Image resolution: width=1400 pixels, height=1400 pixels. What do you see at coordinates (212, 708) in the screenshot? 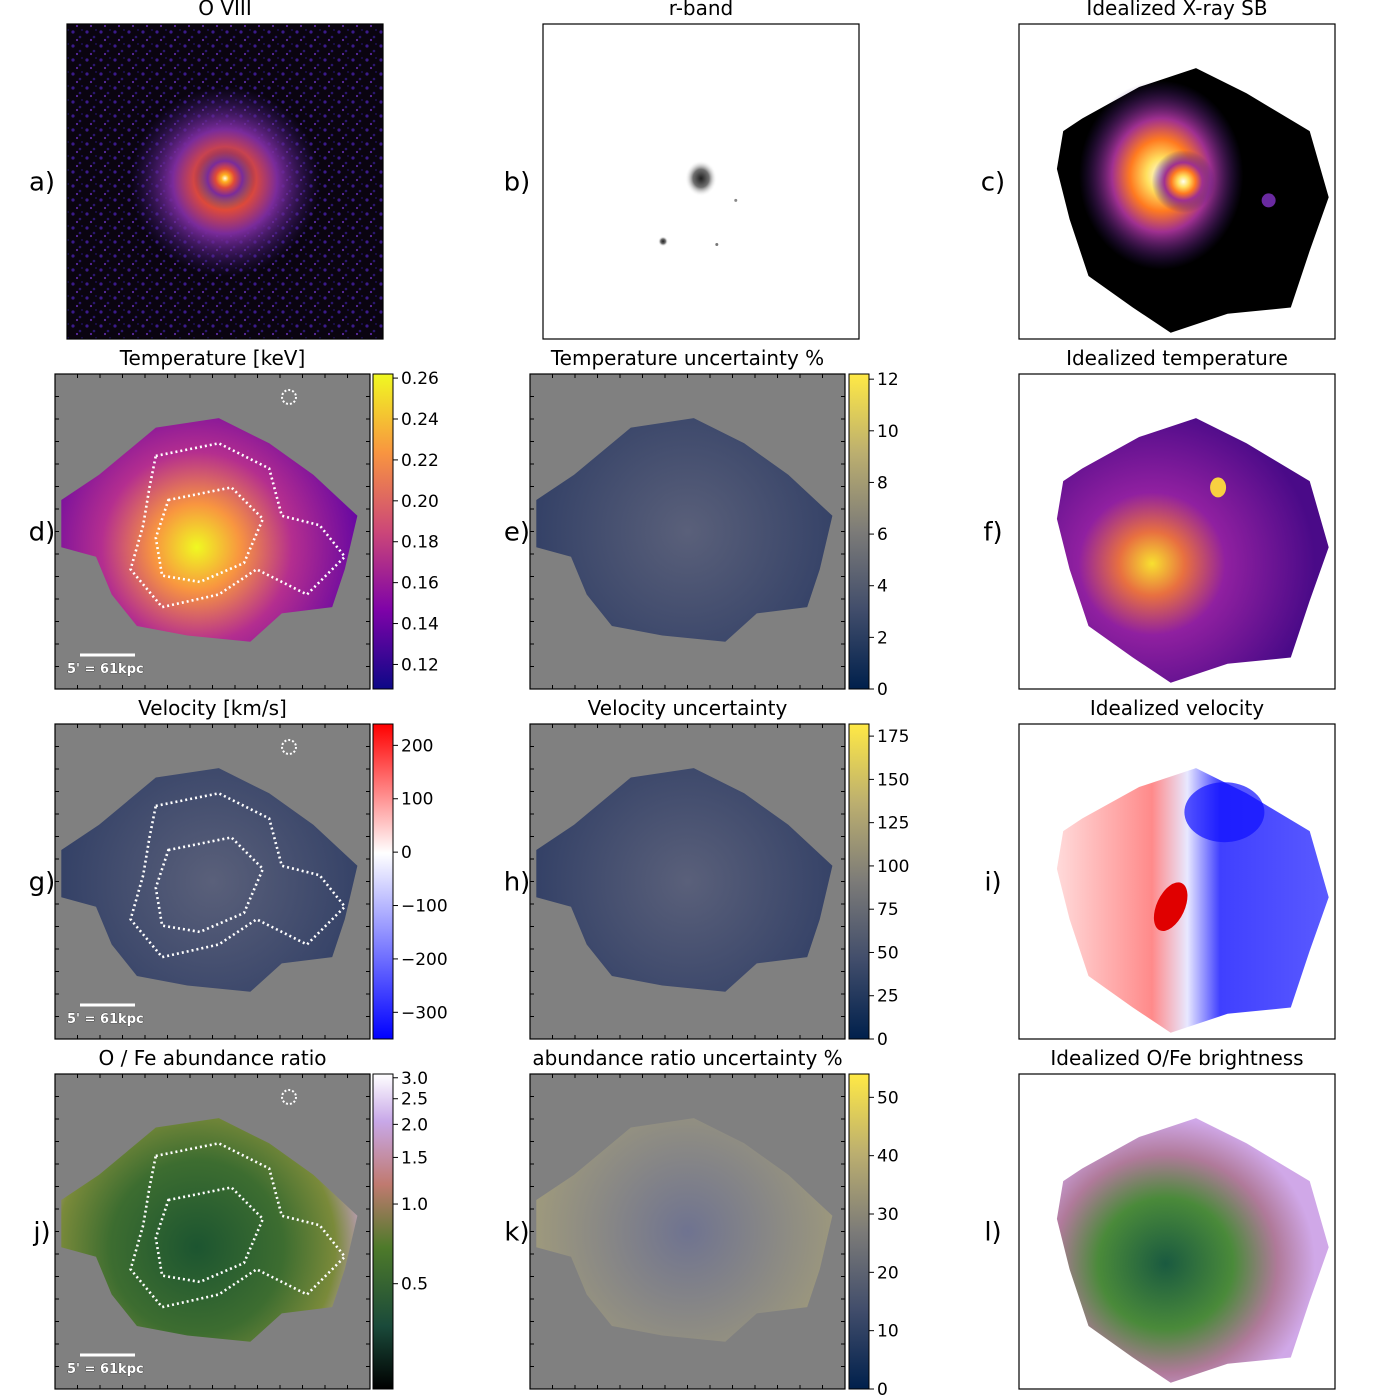
I see `panel-title: Velocity [km/s]` at bounding box center [212, 708].